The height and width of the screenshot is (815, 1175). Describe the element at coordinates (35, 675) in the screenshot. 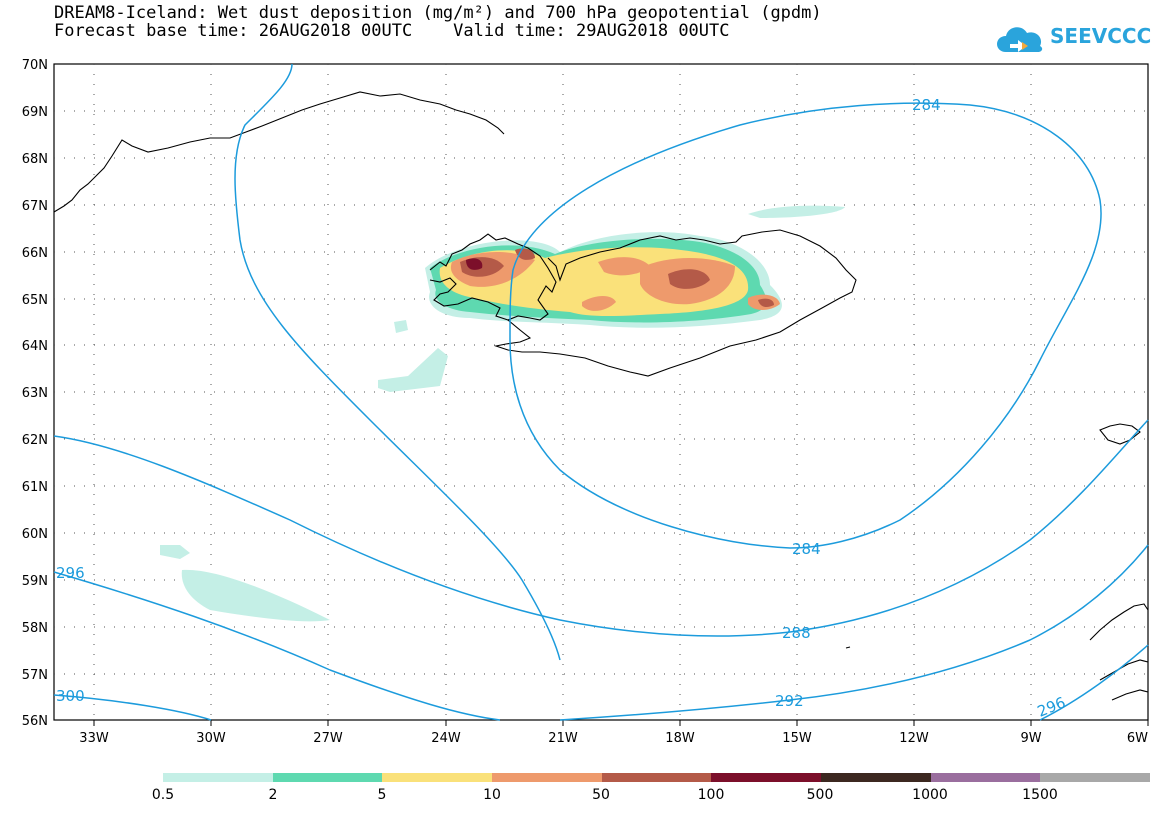

I see `lat-label: 57N` at that location.